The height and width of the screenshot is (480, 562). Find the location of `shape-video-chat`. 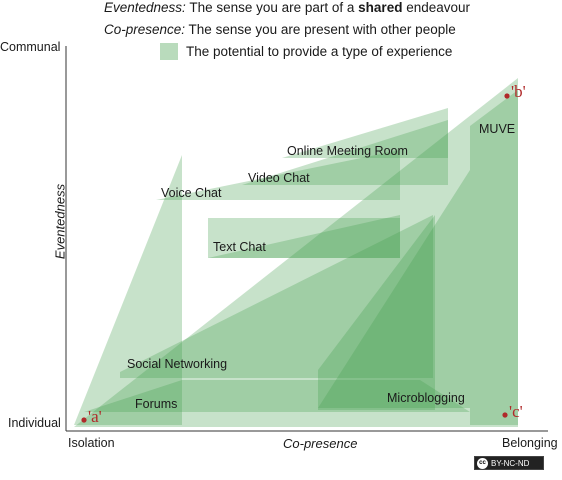

shape-video-chat is located at coordinates (345, 152).